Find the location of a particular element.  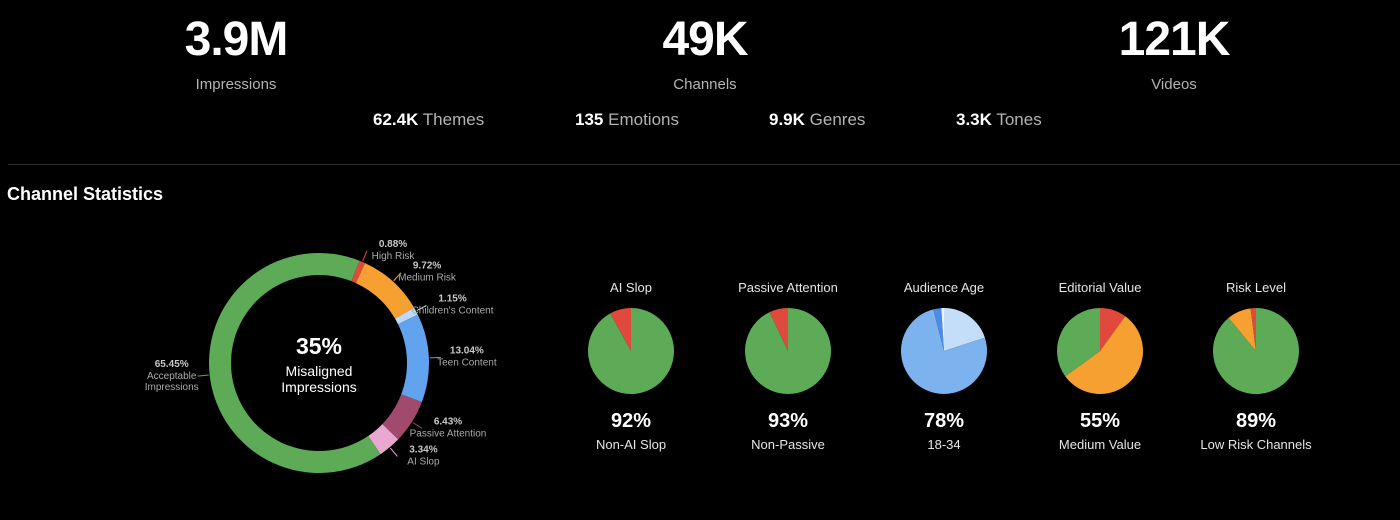

donut-label-pct-passive-attention: 6.43% is located at coordinates (448, 421).